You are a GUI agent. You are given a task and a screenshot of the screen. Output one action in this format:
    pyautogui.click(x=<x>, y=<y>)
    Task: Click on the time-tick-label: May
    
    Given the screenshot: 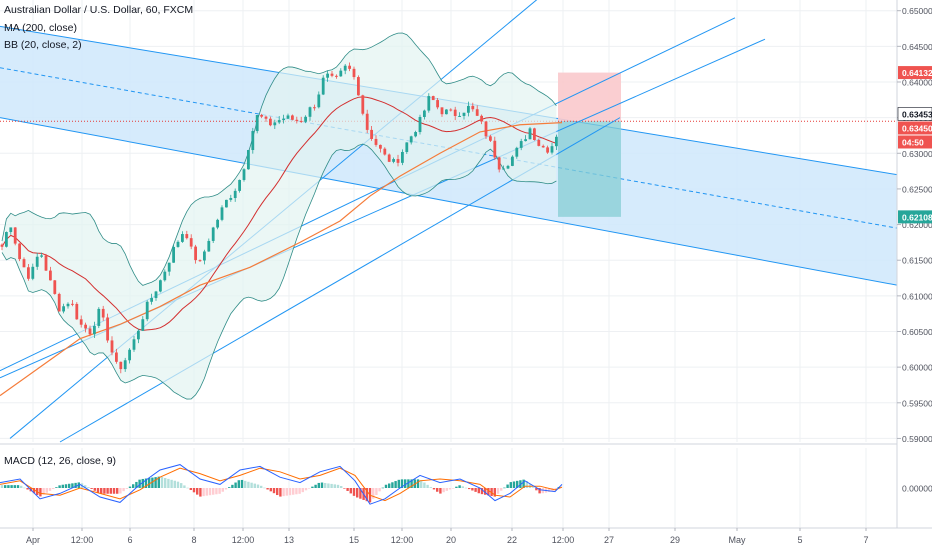 What is the action you would take?
    pyautogui.click(x=737, y=540)
    